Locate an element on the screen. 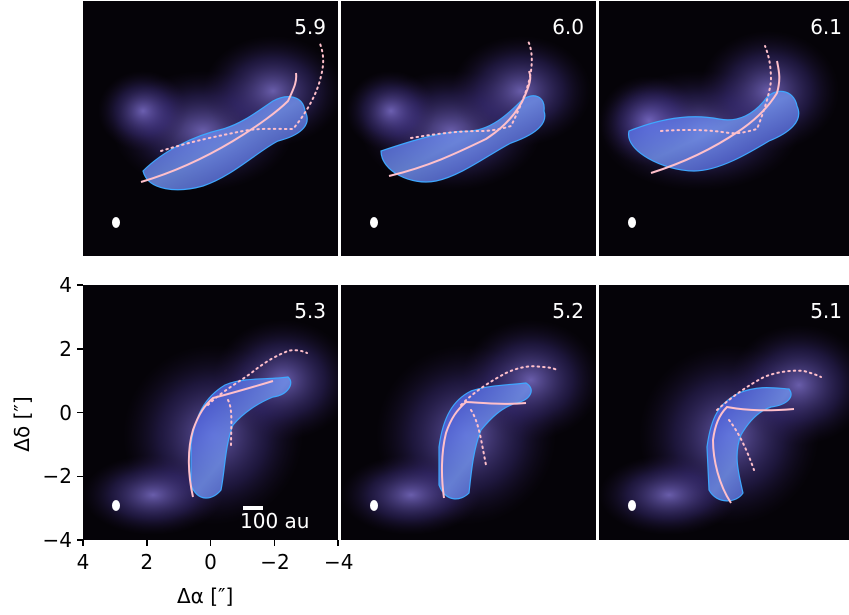 The height and width of the screenshot is (615, 849). channel-panel-2: 6.0 is located at coordinates (468, 128).